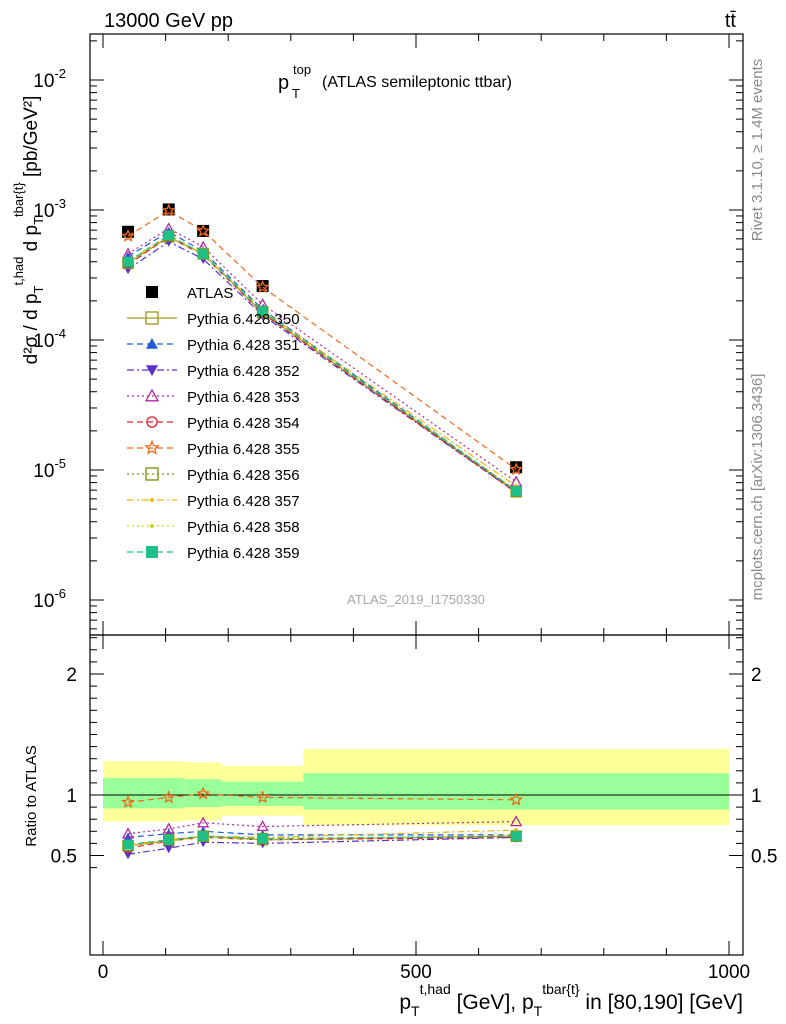 This screenshot has height=1024, width=786. Describe the element at coordinates (168, 21) in the screenshot. I see `header-energy-label: 13000 GeV pp` at that location.